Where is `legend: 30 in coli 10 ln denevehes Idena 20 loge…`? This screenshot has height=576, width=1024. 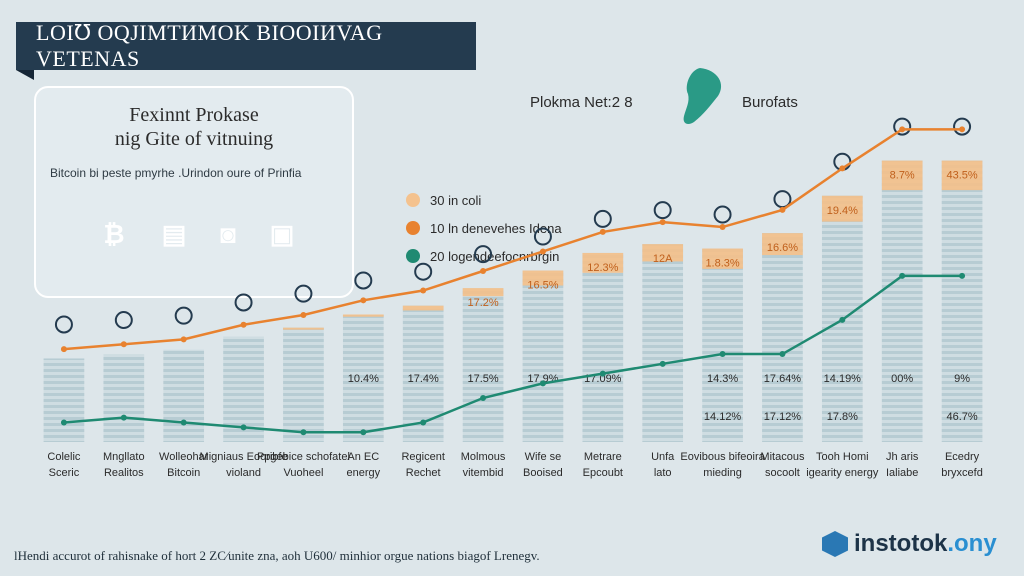 legend: 30 in coli 10 ln denevehes Idena 20 loge… is located at coordinates (484, 228).